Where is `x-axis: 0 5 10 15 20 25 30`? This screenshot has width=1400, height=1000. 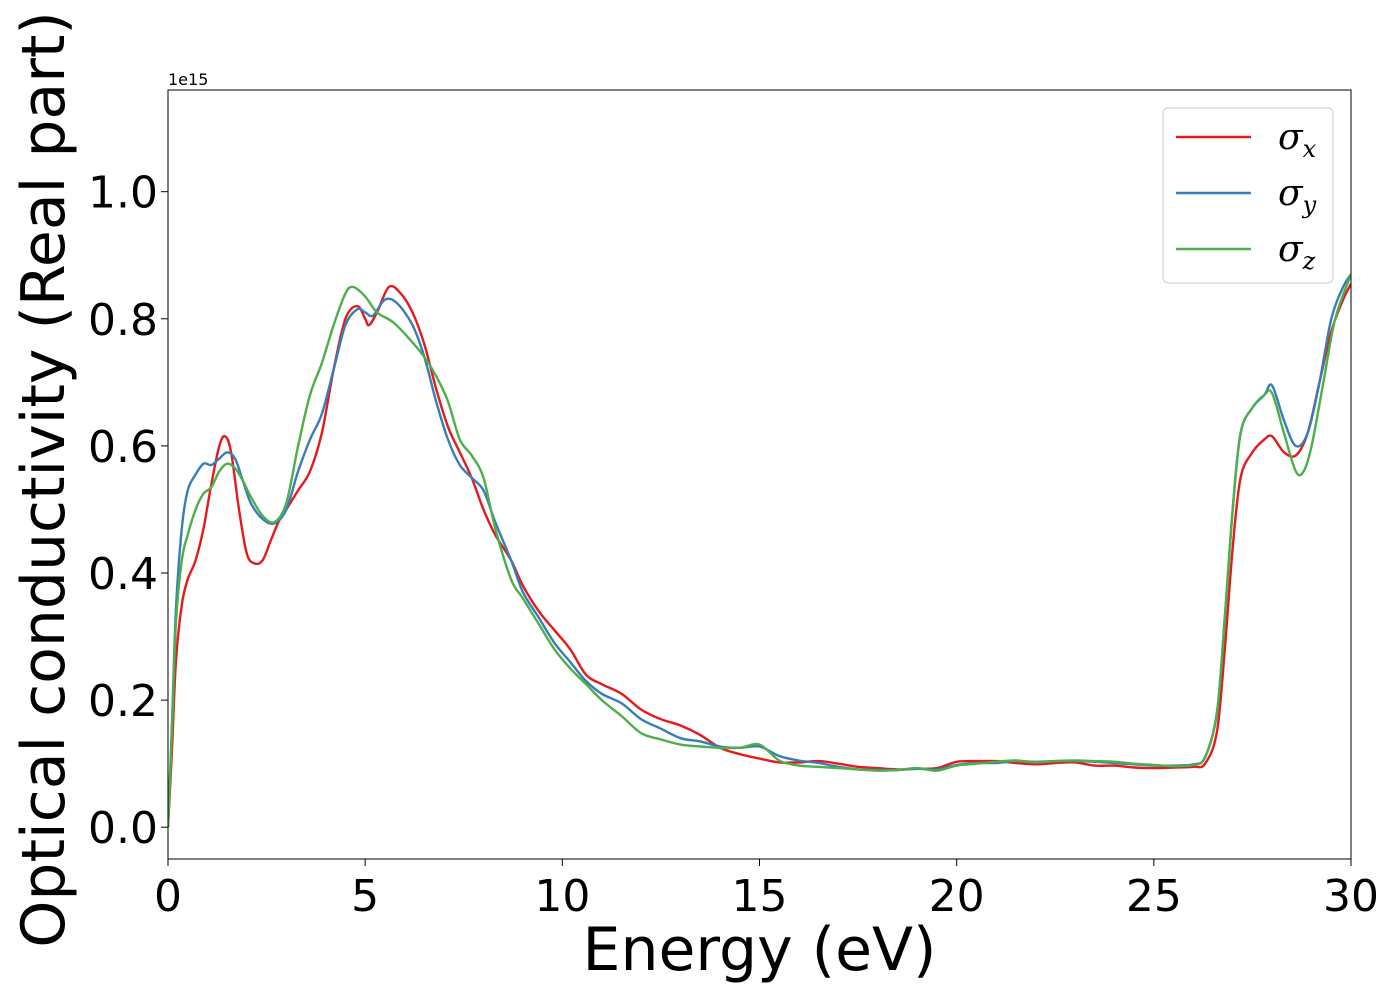
x-axis: 0 5 10 15 20 25 30 is located at coordinates (766, 890).